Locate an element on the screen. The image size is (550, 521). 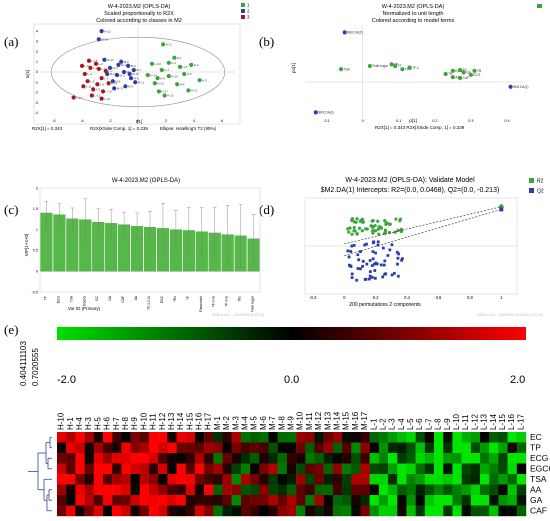
heatmap-column-label: H-15 is located at coordinates (189, 421).